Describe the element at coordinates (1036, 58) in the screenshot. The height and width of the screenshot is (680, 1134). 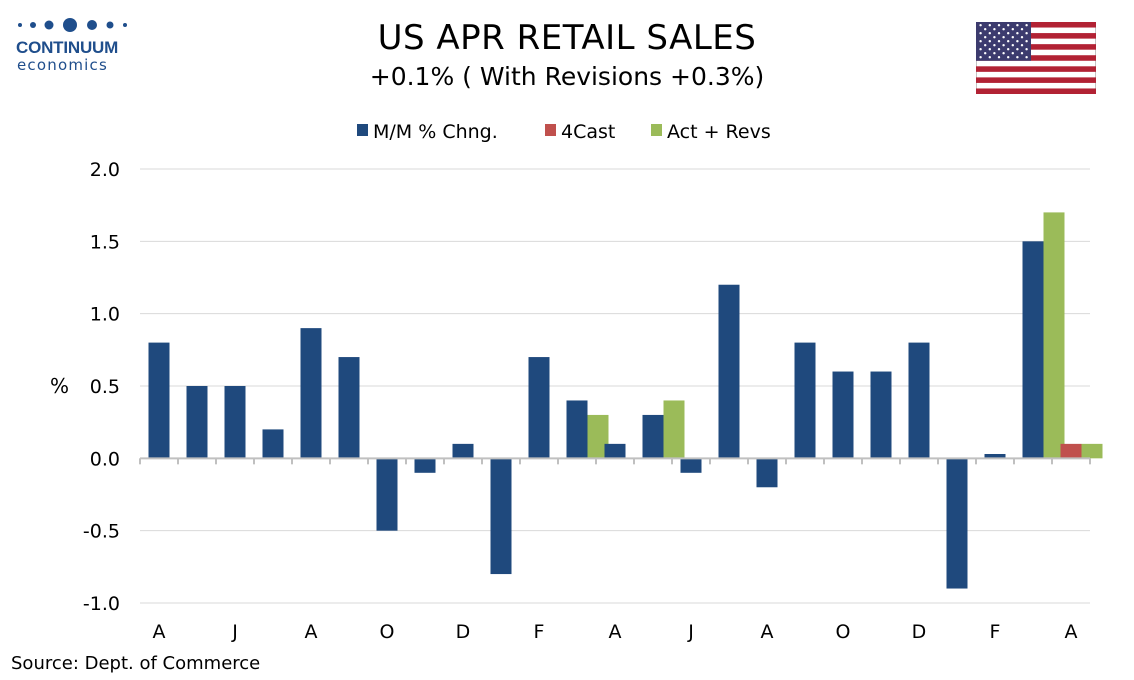
I see `us-flag-icon` at that location.